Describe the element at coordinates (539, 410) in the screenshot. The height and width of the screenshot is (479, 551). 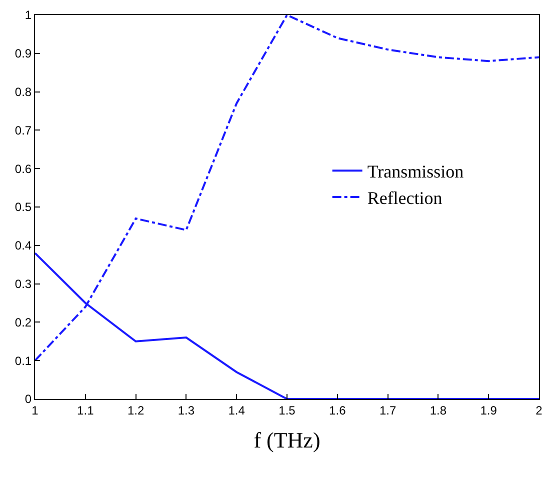
I see `x-tick-label: 2` at that location.